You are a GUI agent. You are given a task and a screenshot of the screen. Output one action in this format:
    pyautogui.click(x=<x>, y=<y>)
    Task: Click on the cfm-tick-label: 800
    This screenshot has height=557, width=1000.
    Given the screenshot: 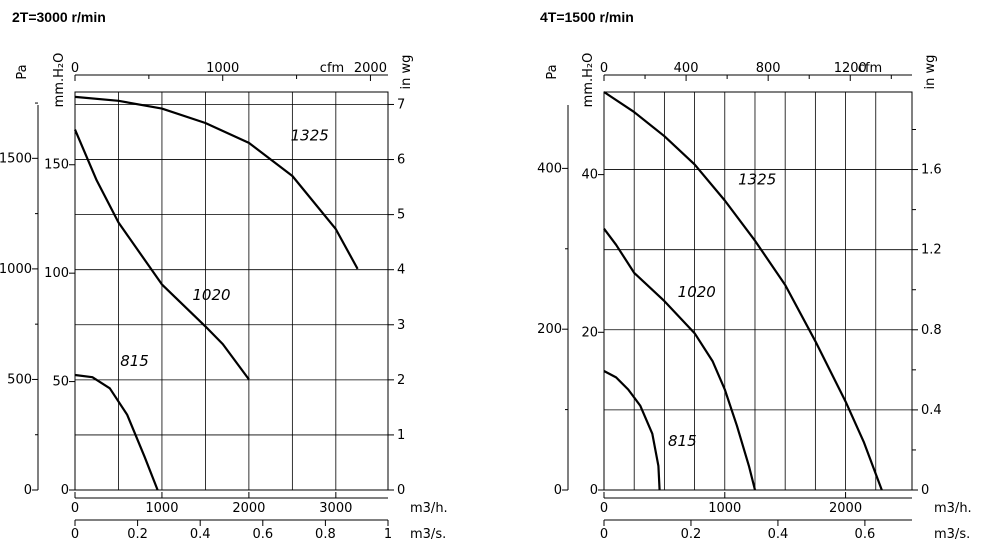 What is the action you would take?
    pyautogui.click(x=768, y=68)
    